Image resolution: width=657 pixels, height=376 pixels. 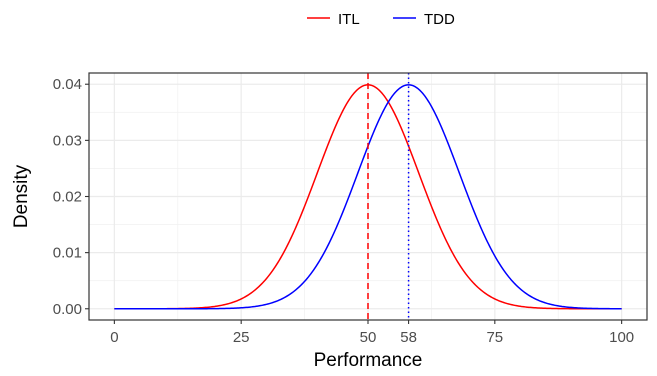 I want to click on y-tick-label: 0.02, so click(x=67, y=197).